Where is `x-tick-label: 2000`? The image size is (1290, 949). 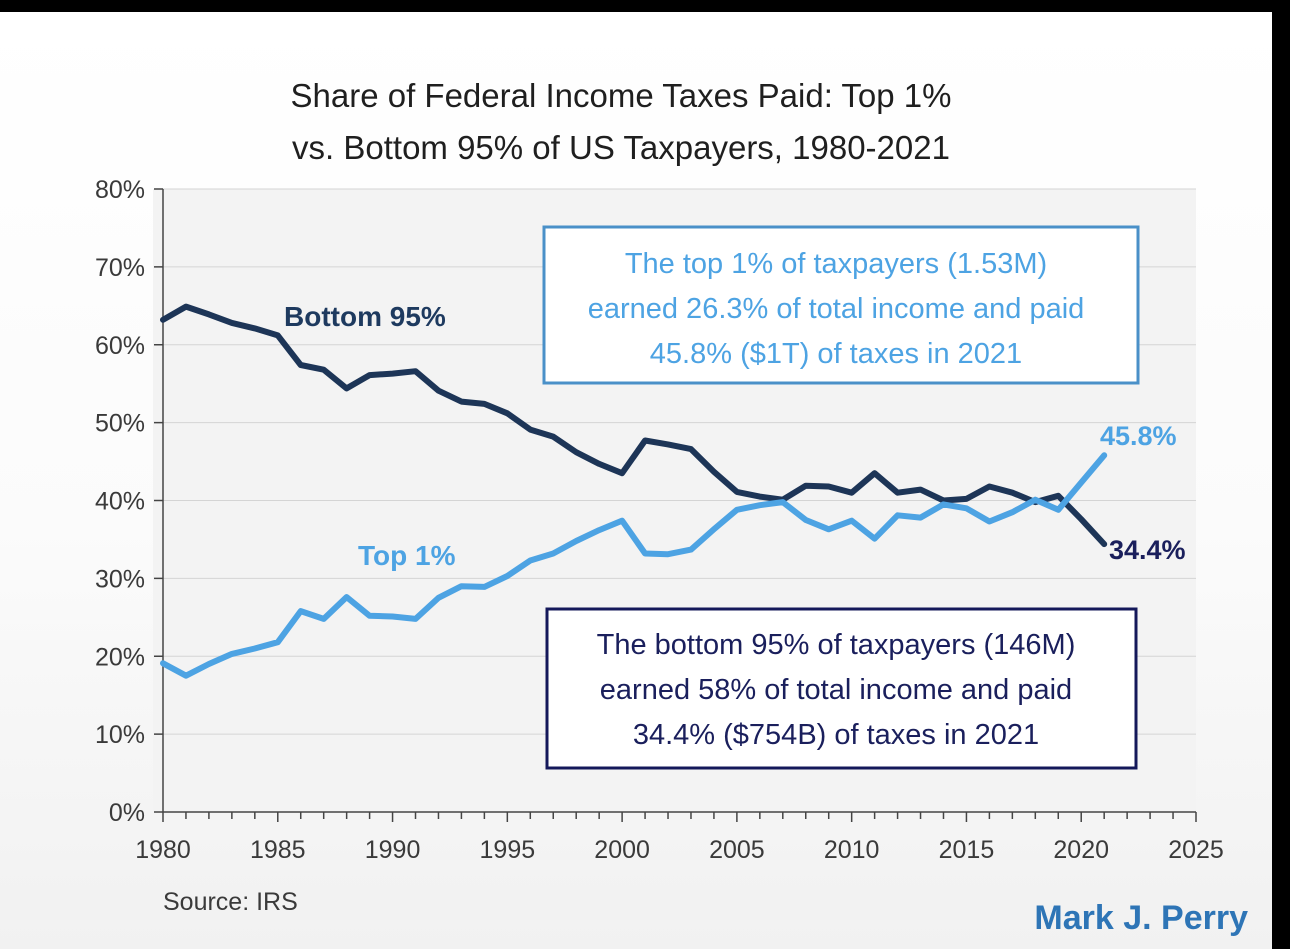 x-tick-label: 2000 is located at coordinates (622, 850).